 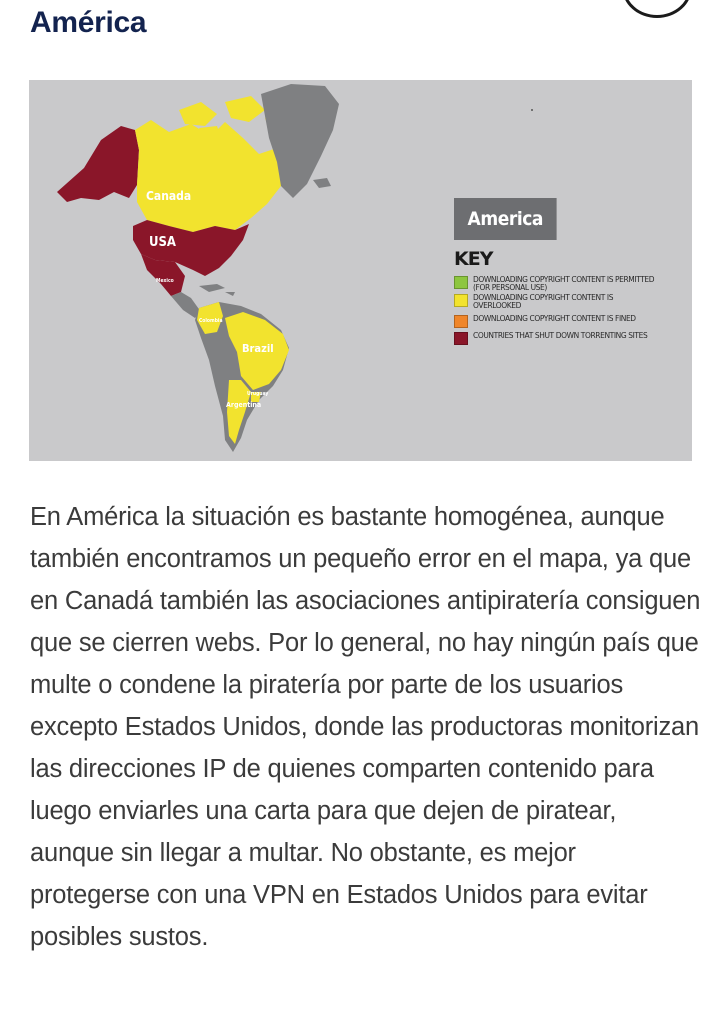 What do you see at coordinates (98, 164) in the screenshot?
I see `alaska-shape` at bounding box center [98, 164].